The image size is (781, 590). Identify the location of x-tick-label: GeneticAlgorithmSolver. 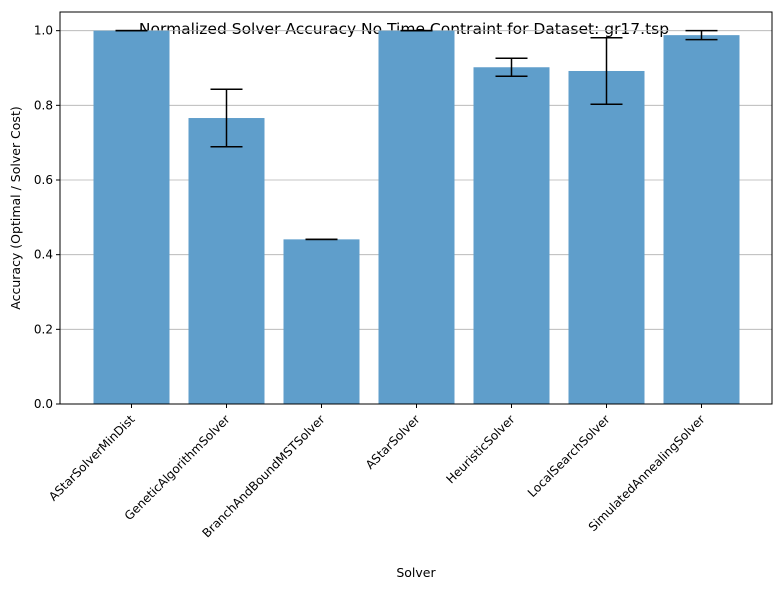
(177, 467).